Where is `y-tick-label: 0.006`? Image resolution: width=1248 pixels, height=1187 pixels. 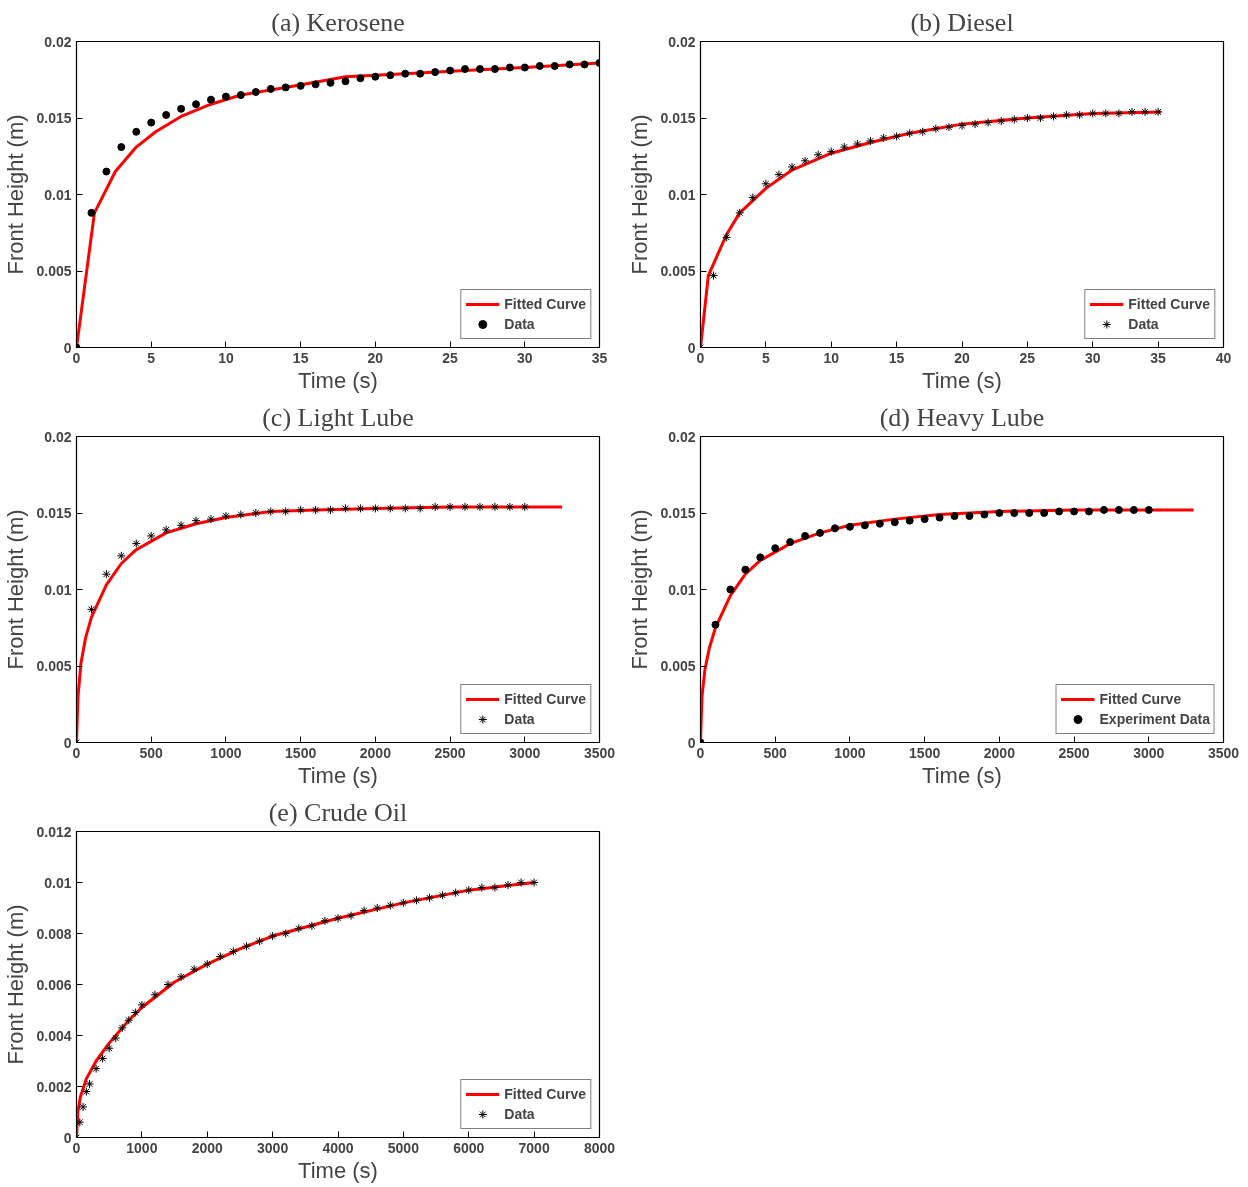
y-tick-label: 0.006 is located at coordinates (54, 984).